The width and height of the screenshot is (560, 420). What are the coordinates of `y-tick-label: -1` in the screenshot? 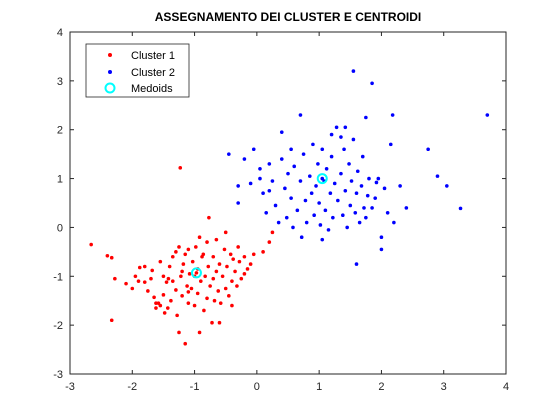 It's located at (58, 277).